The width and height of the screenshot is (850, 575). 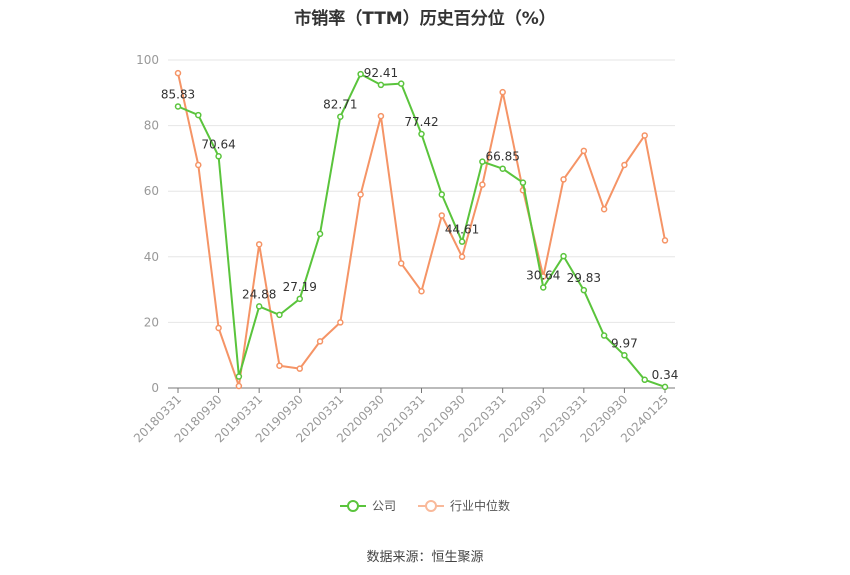 What do you see at coordinates (425, 19) in the screenshot?
I see `chart-title: 市销率（TTM）历史百分位（%）` at bounding box center [425, 19].